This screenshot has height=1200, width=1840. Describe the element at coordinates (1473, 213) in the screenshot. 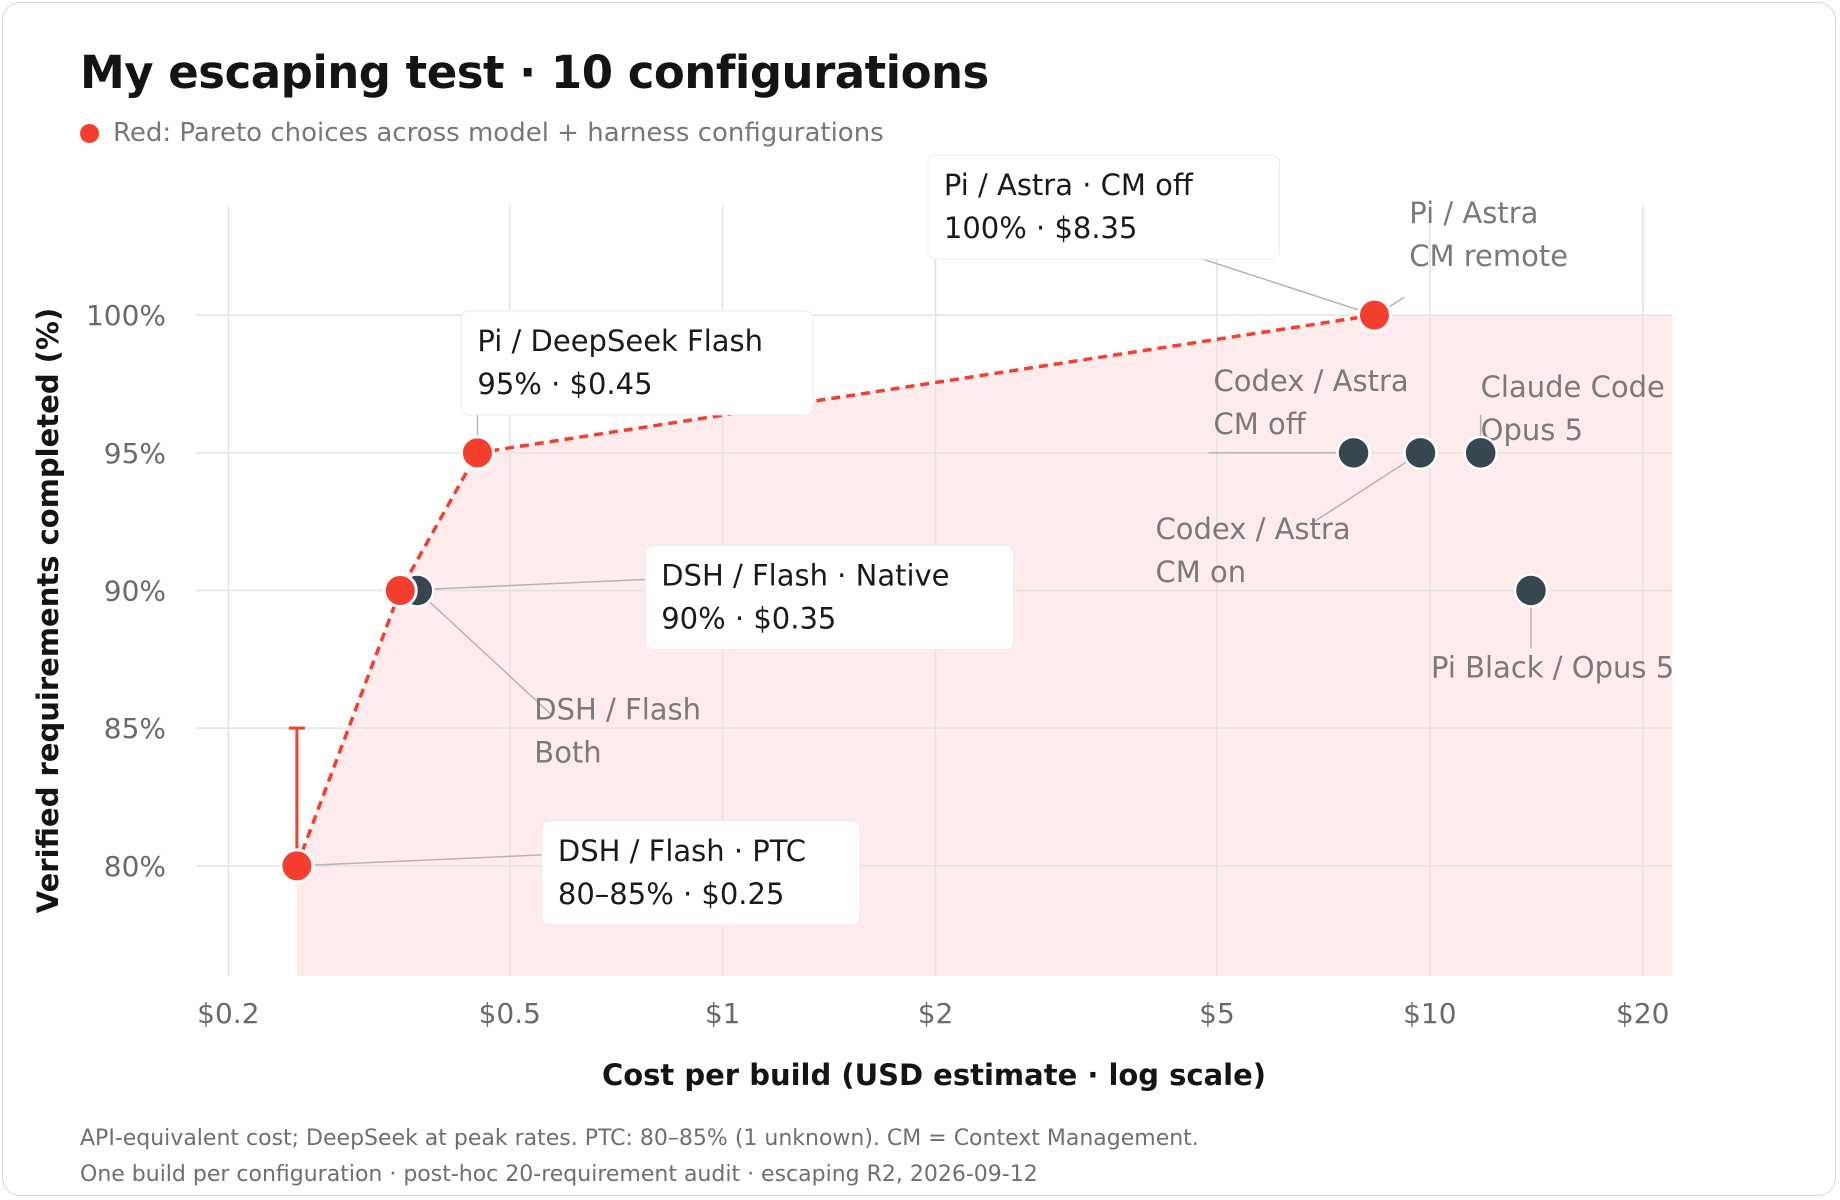

I see `point-label-text: Pi / Astra` at that location.